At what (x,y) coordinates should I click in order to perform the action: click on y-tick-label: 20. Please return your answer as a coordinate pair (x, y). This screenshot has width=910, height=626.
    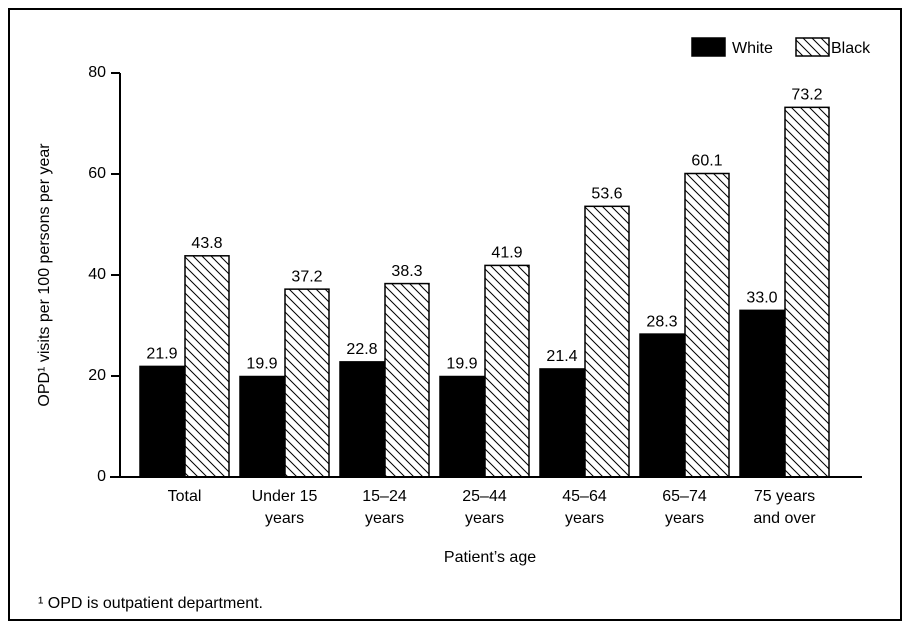
    Looking at the image, I should click on (97, 375).